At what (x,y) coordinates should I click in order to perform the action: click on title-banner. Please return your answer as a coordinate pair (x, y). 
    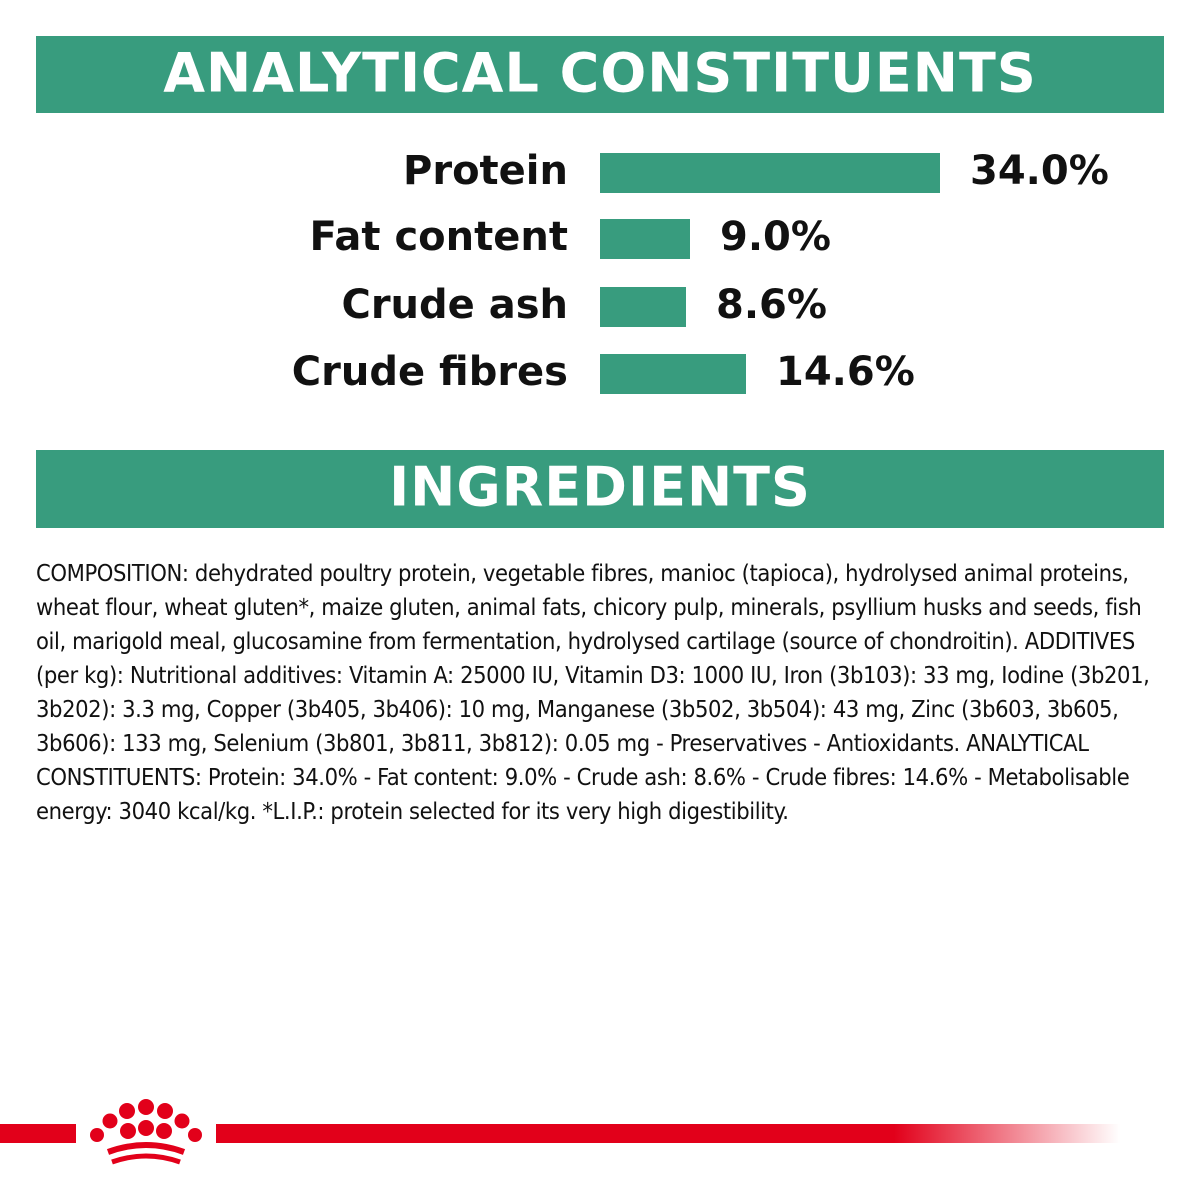
    Looking at the image, I should click on (600, 74).